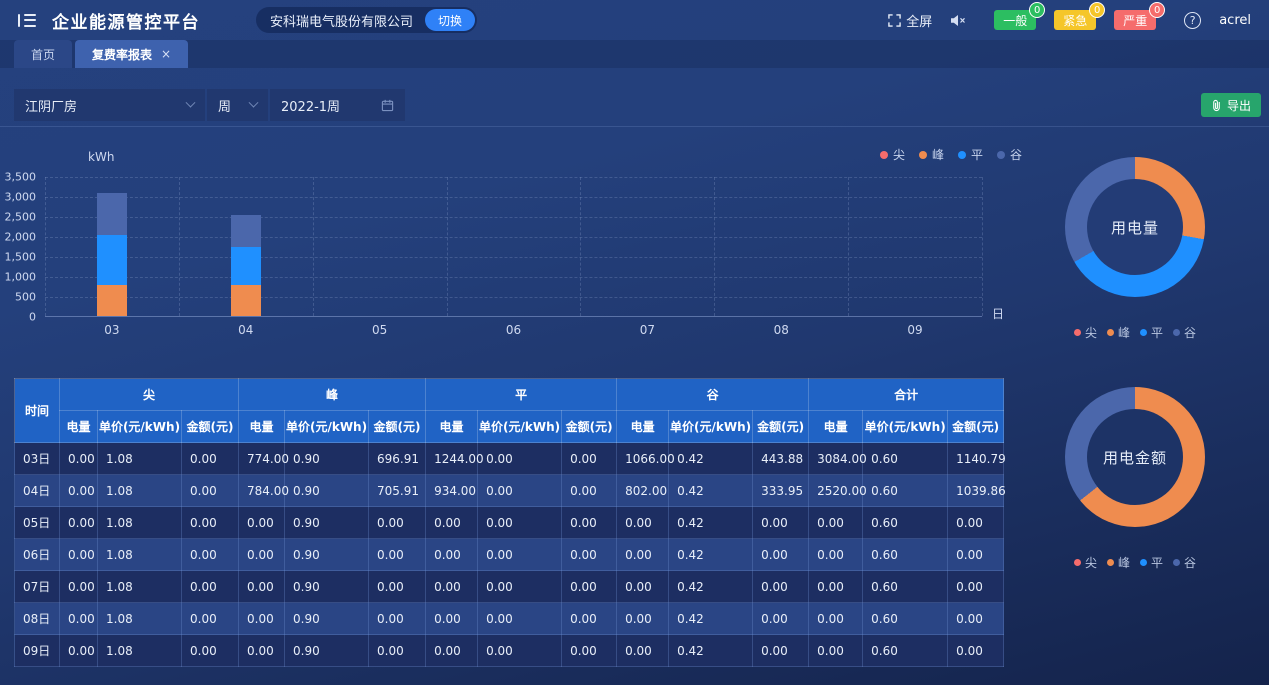  Describe the element at coordinates (1230, 105) in the screenshot. I see `export-button: 导出` at that location.